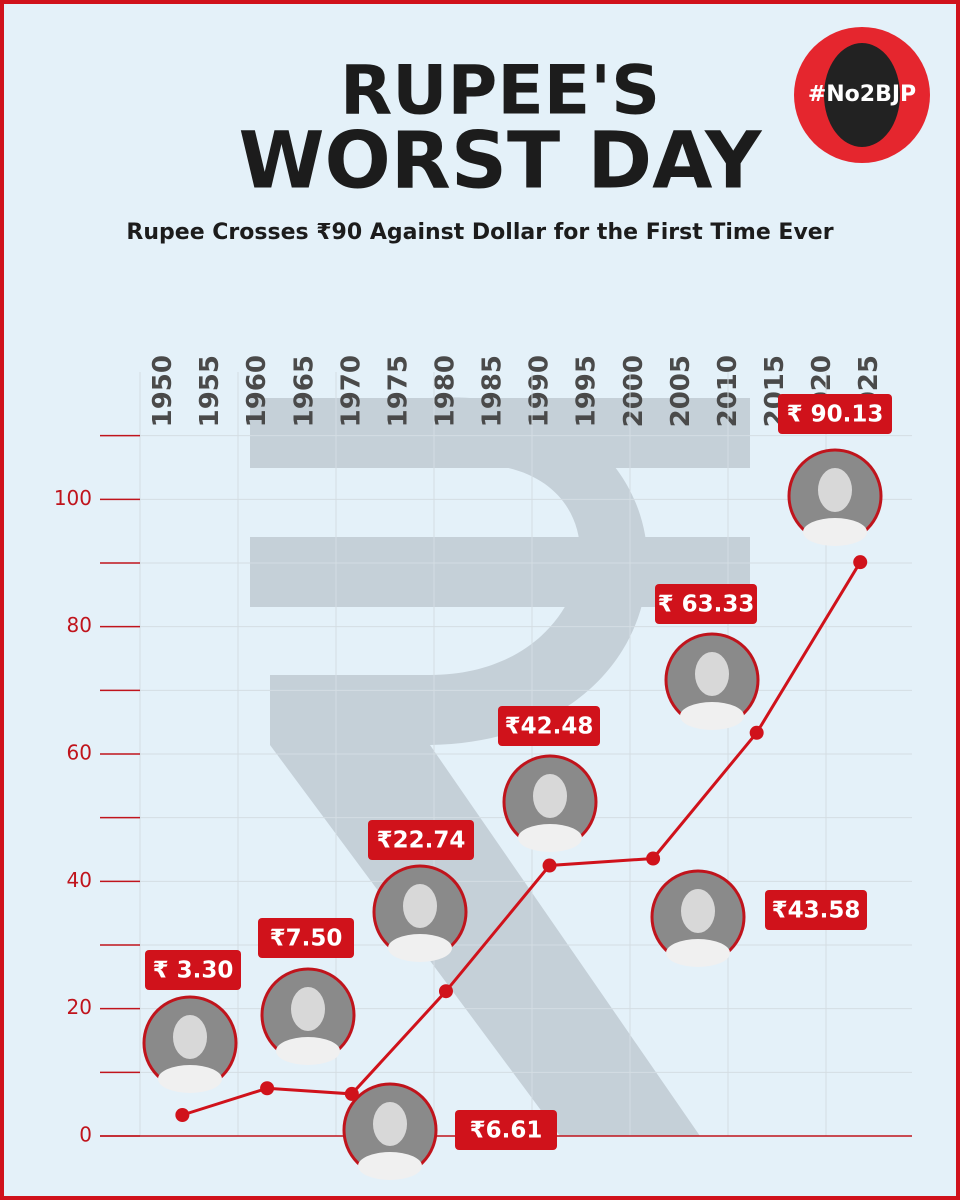 The width and height of the screenshot is (960, 1200). What do you see at coordinates (257, 391) in the screenshot?
I see `x-tick-label: 1960` at bounding box center [257, 391].